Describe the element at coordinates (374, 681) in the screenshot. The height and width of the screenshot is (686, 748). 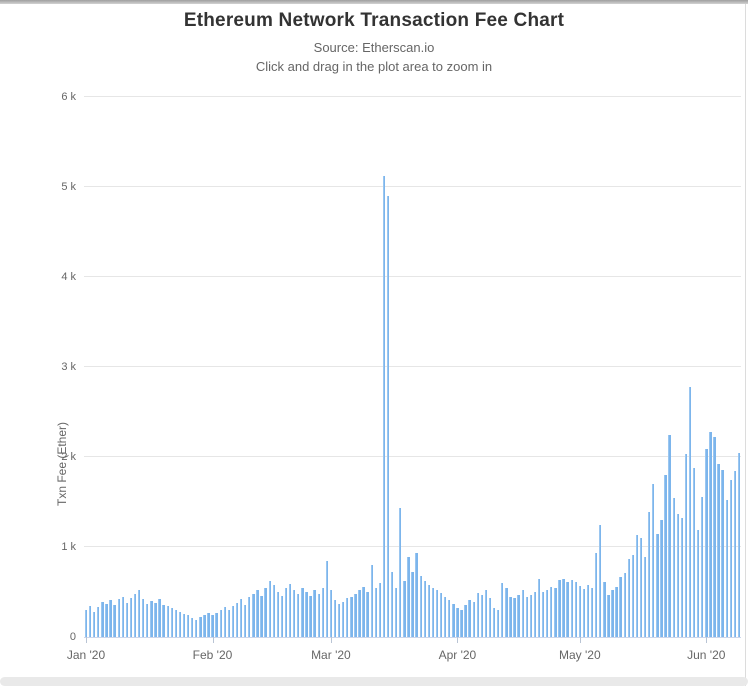
I see `horizontal-scrollbar` at that location.